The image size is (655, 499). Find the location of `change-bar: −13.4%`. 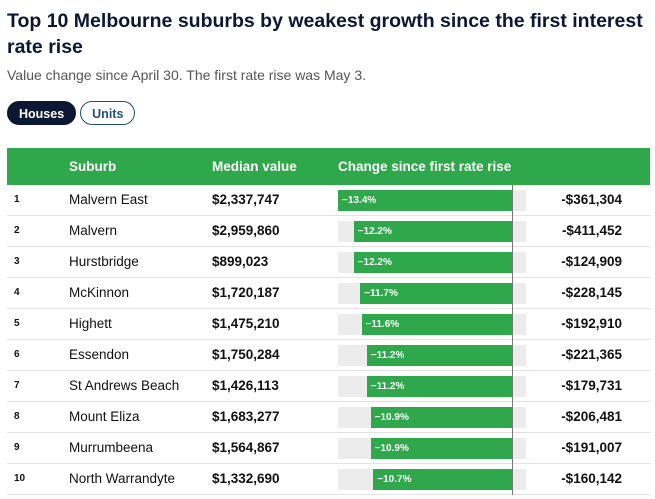

change-bar: −13.4% is located at coordinates (425, 200).